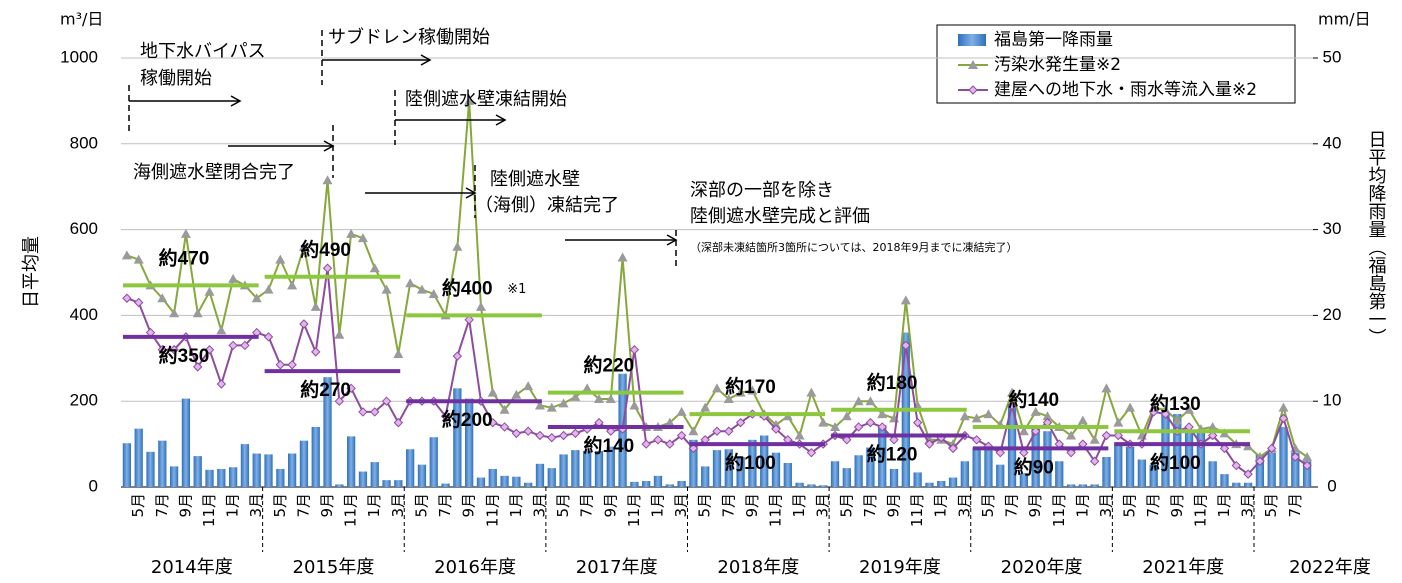 This screenshot has width=1402, height=583. What do you see at coordinates (1175, 403) in the screenshot?
I see `average-label: 約130` at bounding box center [1175, 403].